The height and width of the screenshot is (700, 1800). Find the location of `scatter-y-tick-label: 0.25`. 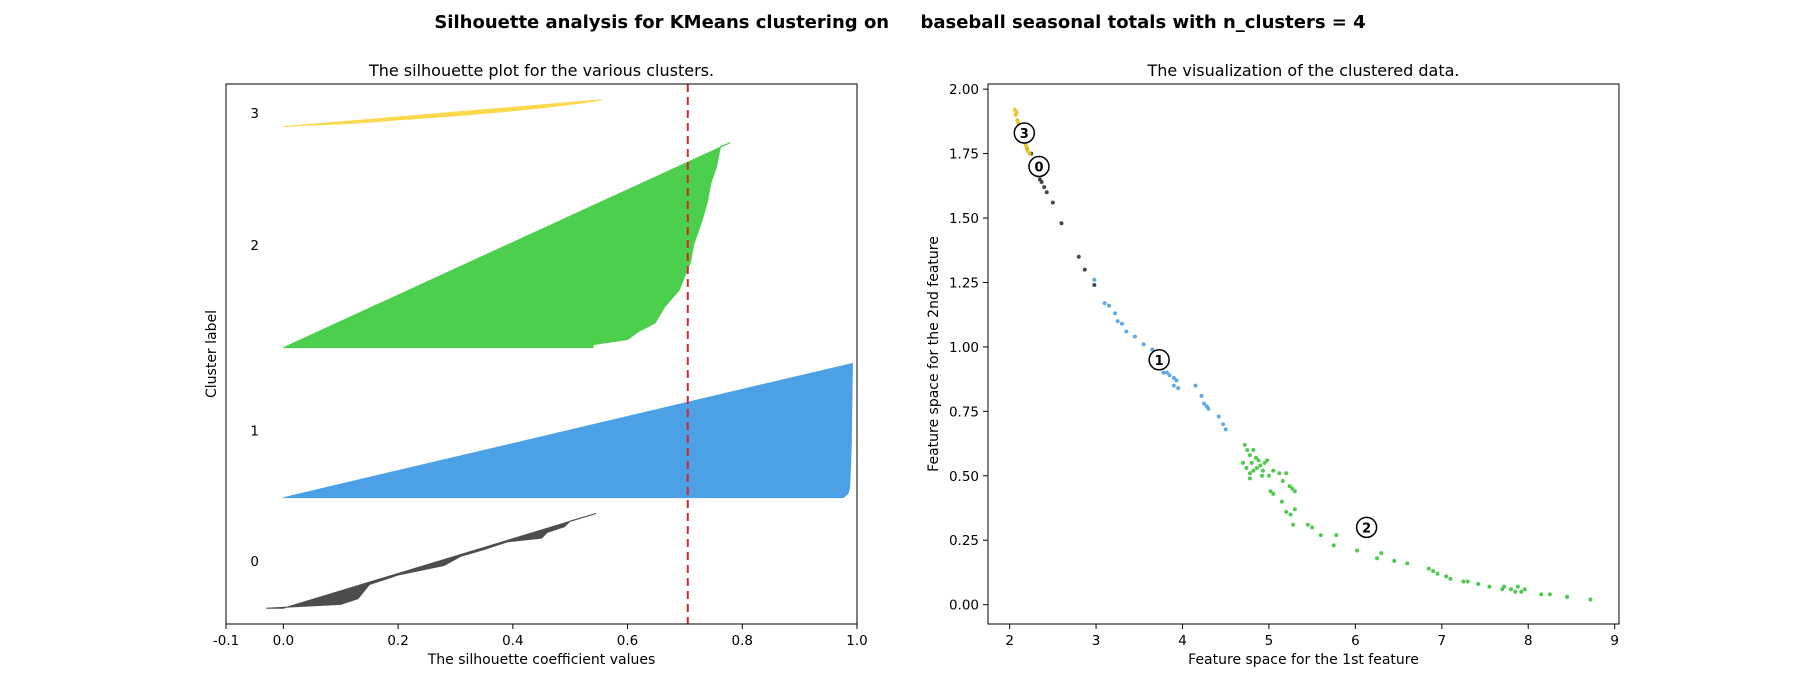

scatter-y-tick-label: 0.25 is located at coordinates (964, 541).